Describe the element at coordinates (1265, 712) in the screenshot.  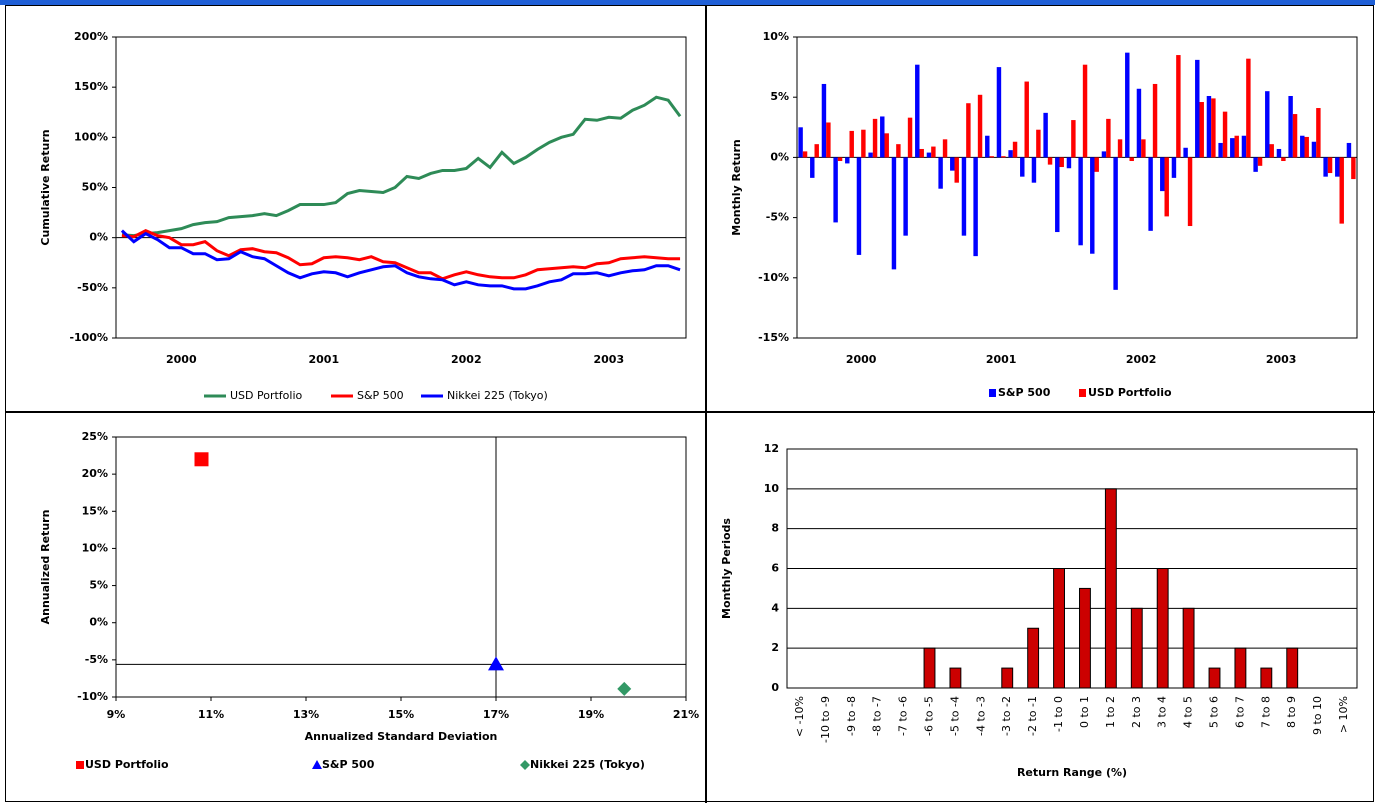
I see `x-tick-label: 7 to 8` at that location.